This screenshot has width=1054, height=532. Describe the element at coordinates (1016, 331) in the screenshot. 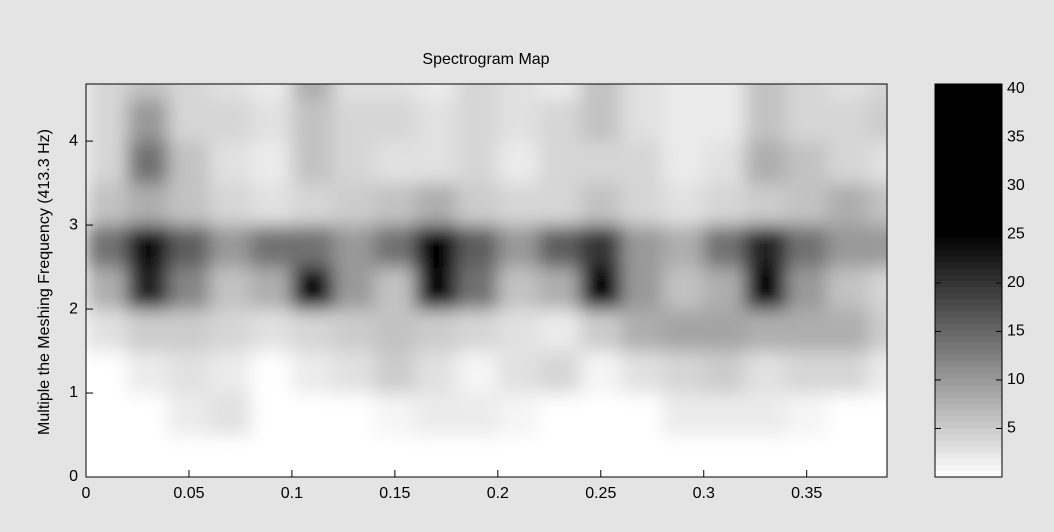

I see `colorbar-tick-label: 15` at that location.